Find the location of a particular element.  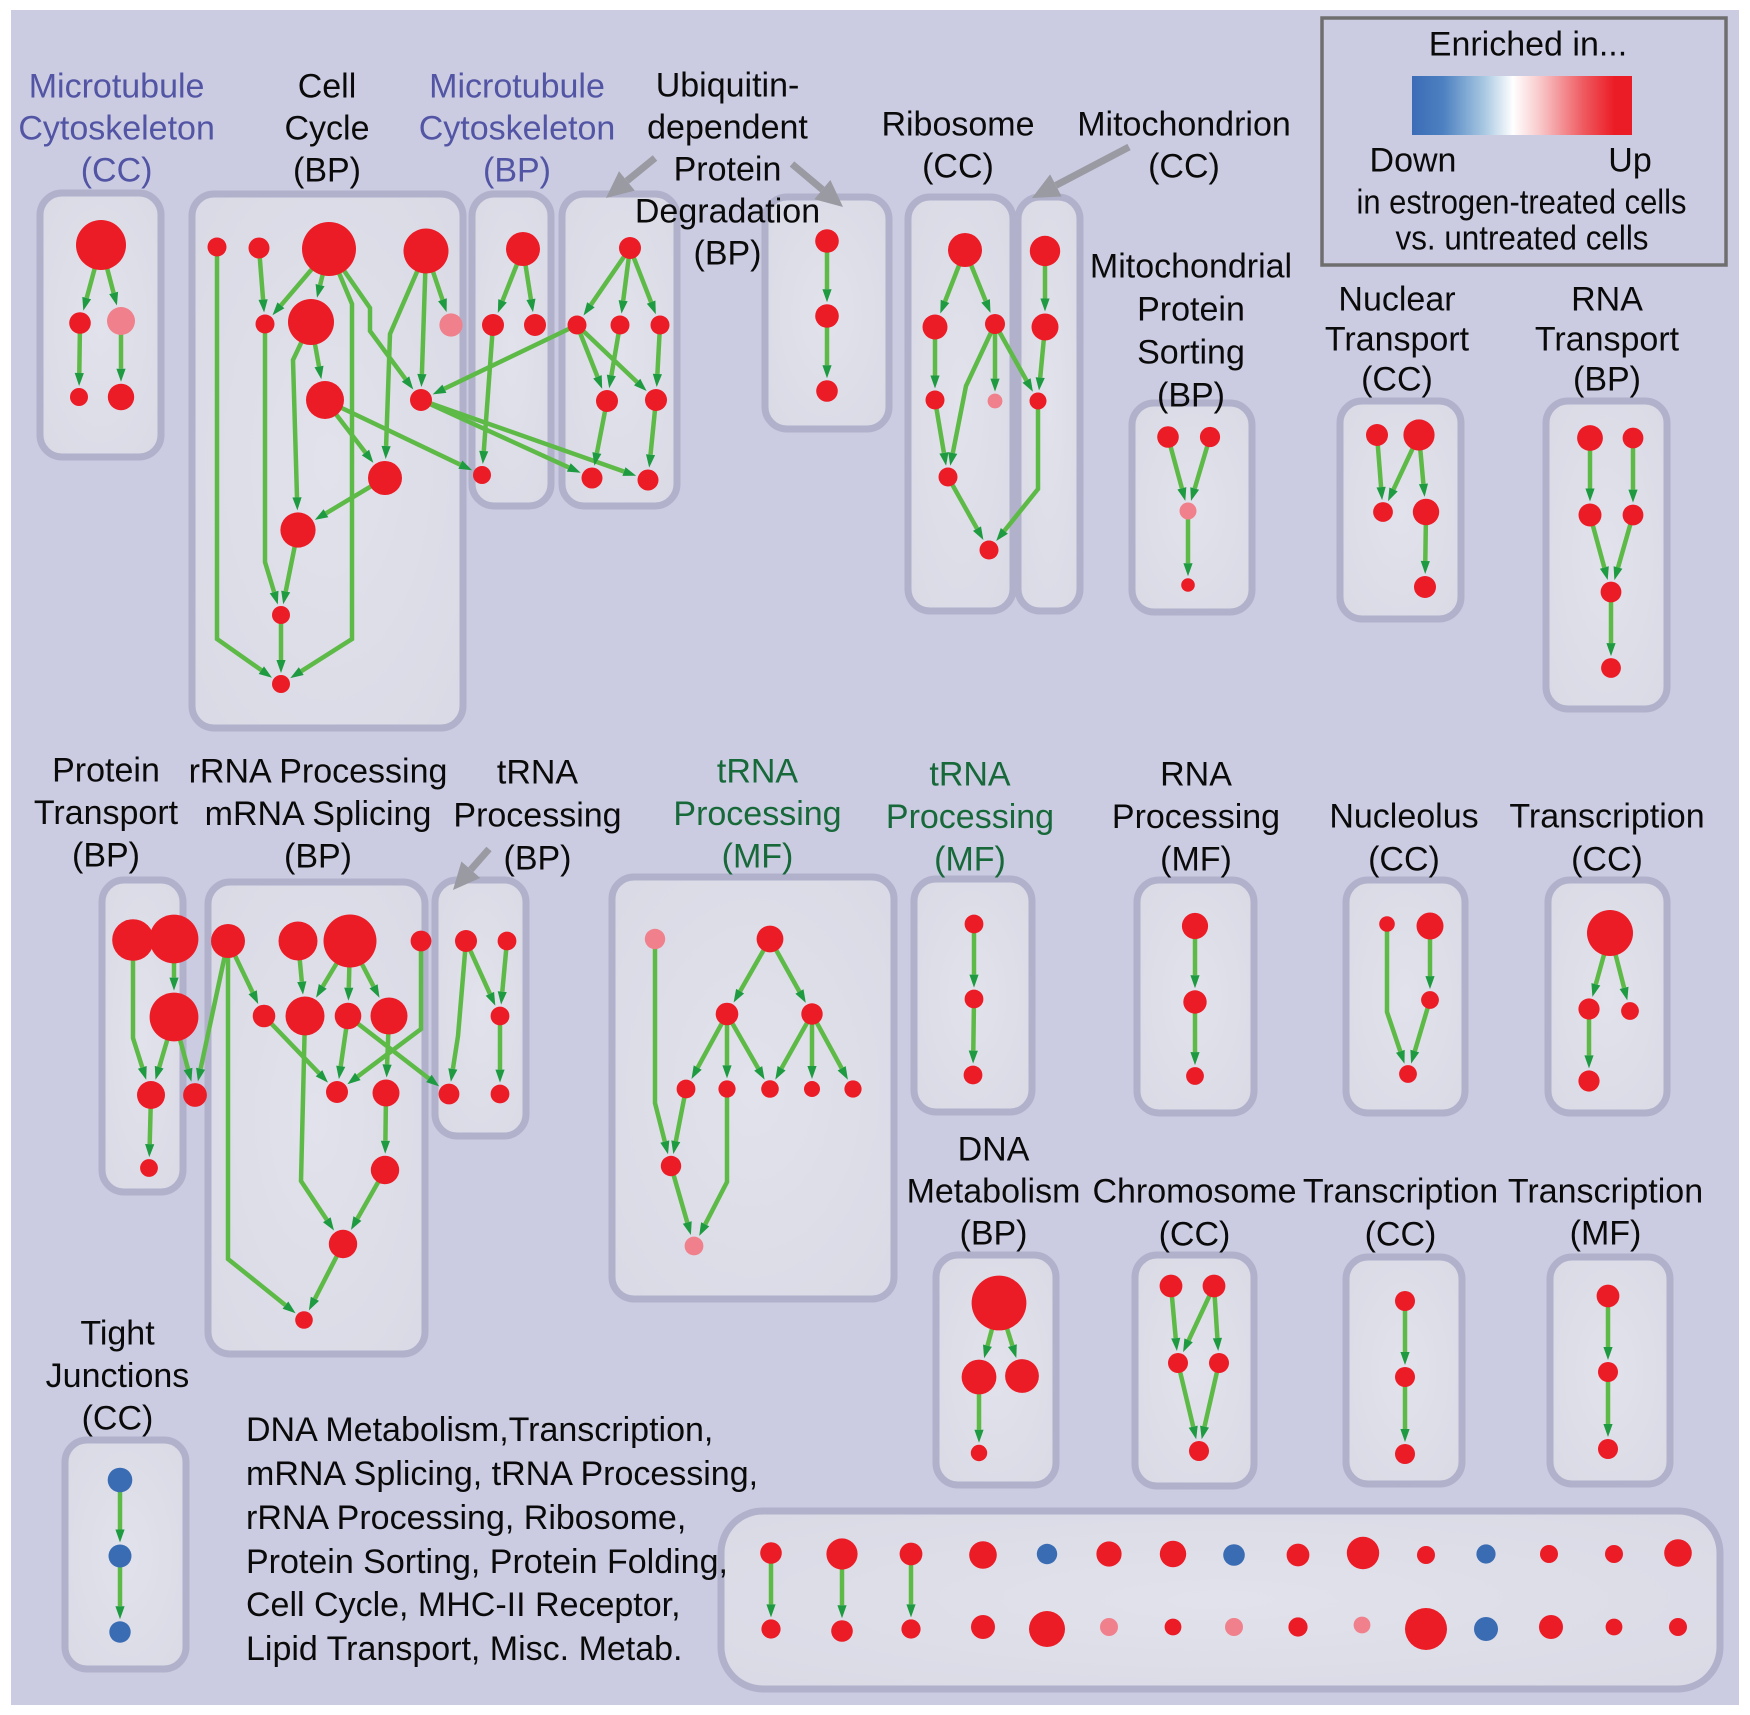

svg-text: Ubiquitin- is located at coordinates (728, 86).